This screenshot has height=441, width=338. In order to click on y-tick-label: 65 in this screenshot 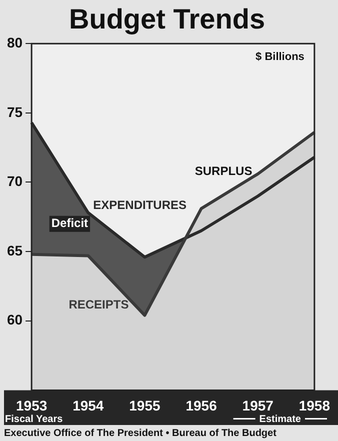, I will do `click(14, 250)`.